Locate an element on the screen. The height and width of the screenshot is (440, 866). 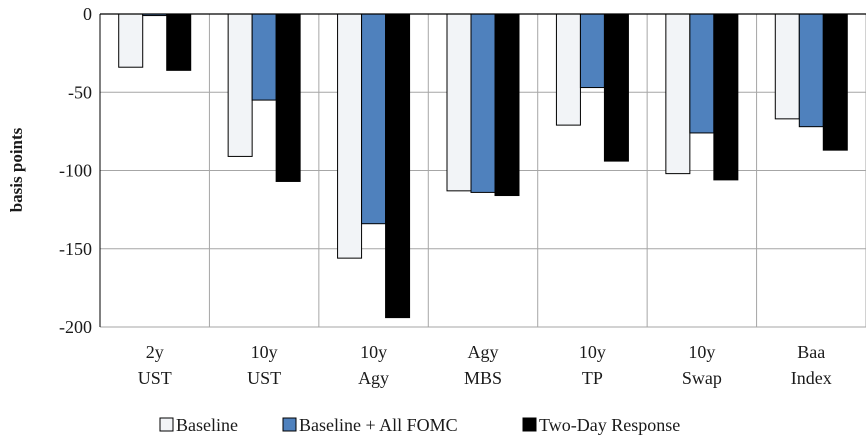
y-tick-label-2: -100 is located at coordinates (75, 171).